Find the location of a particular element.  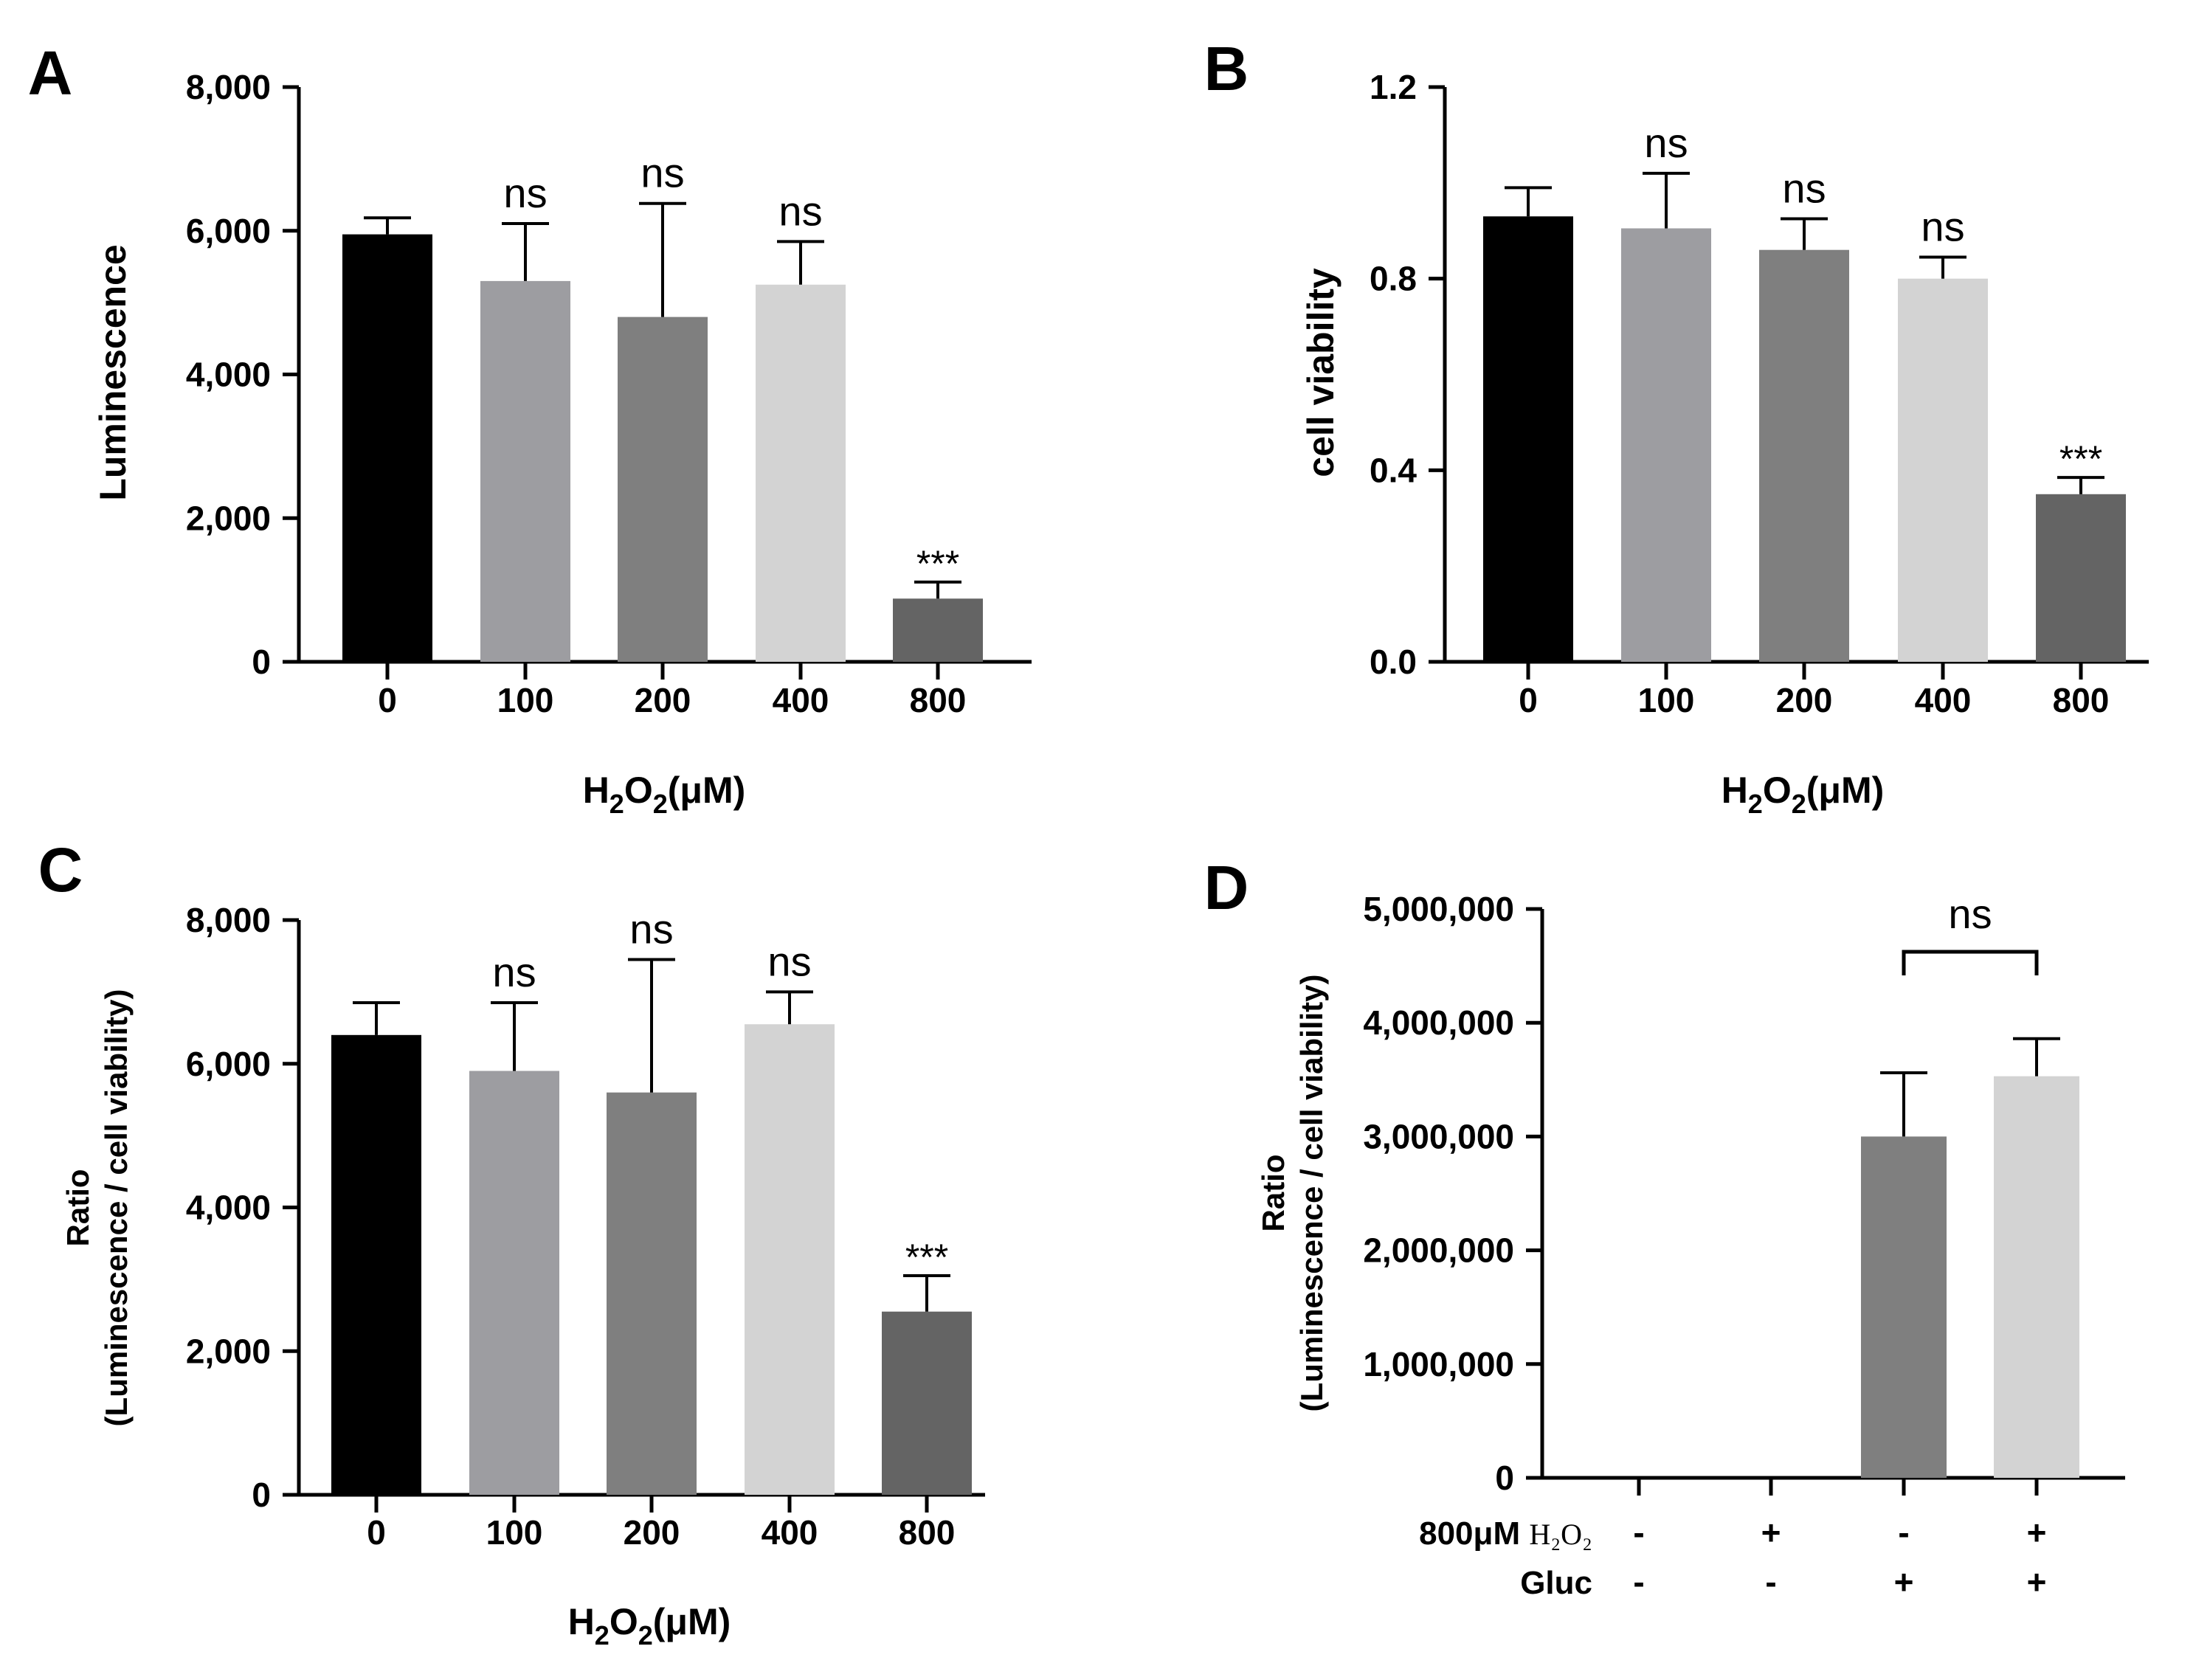

y-tick-label: 3,000,000 is located at coordinates (1438, 1136).